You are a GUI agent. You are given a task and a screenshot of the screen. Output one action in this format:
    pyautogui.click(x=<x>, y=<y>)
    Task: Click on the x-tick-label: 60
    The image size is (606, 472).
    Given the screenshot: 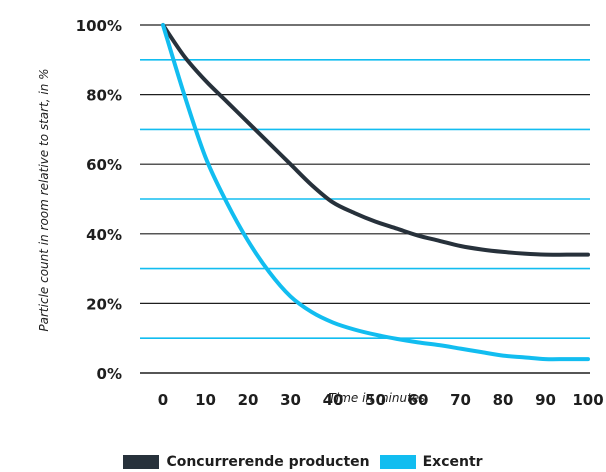 What is the action you would take?
    pyautogui.click(x=418, y=400)
    